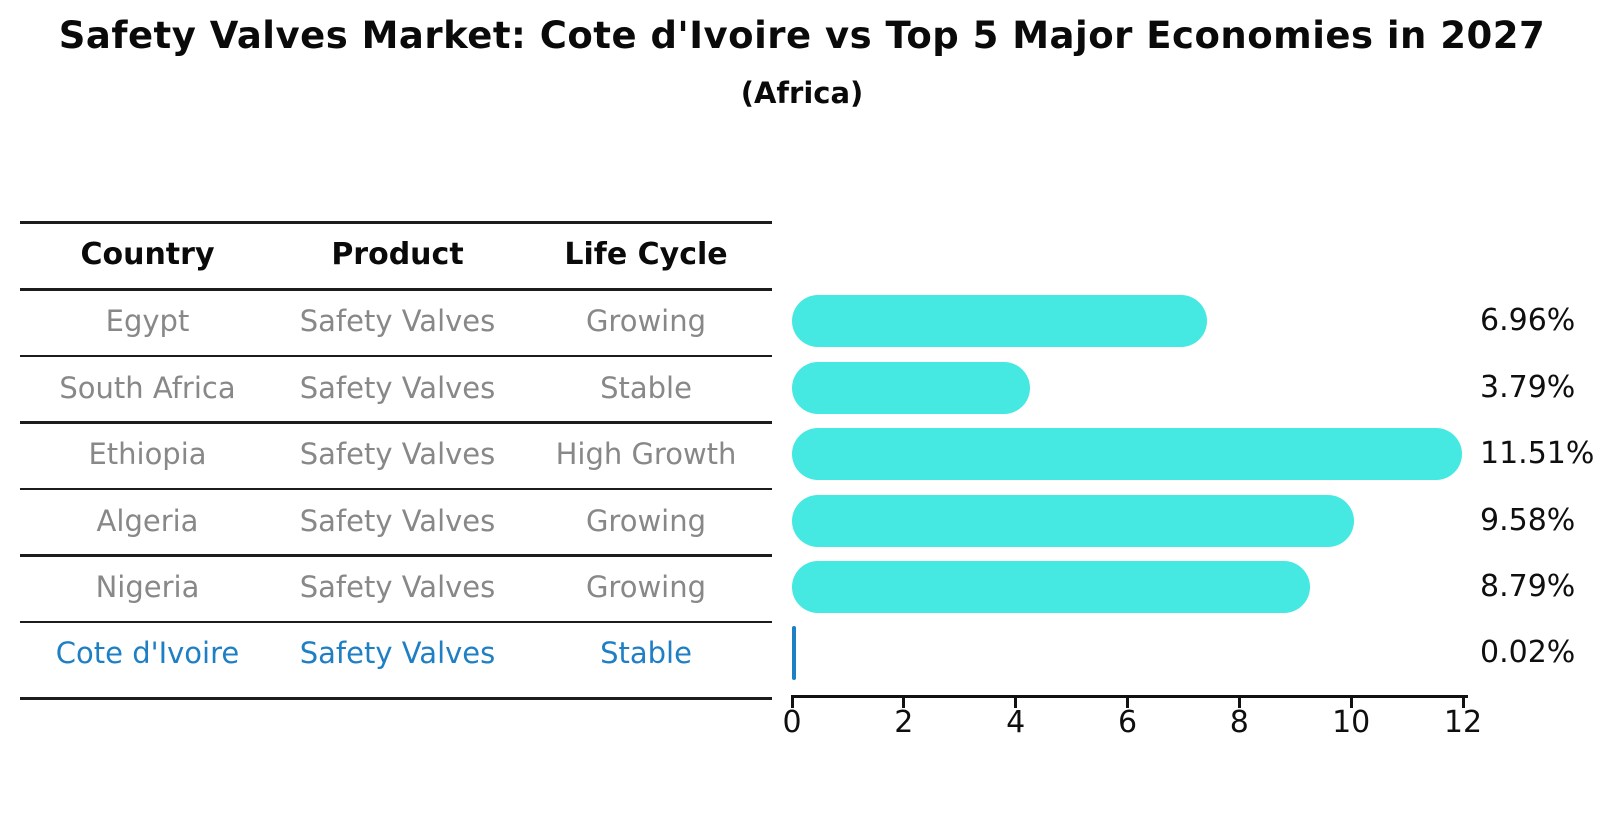 Image resolution: width=1604 pixels, height=823 pixels. What do you see at coordinates (794, 652) in the screenshot?
I see `bar-highlight` at bounding box center [794, 652].